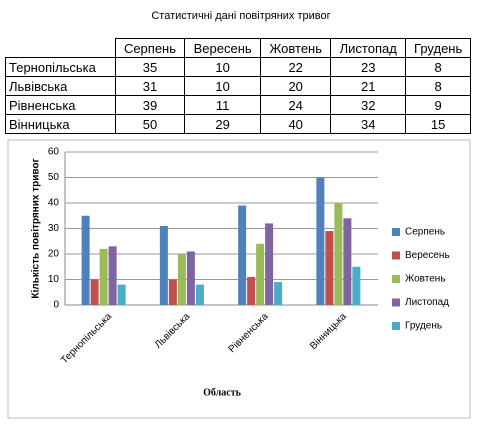 The image size is (482, 425). Describe the element at coordinates (54, 228) in the screenshot. I see `y-tick-label: 30` at that location.